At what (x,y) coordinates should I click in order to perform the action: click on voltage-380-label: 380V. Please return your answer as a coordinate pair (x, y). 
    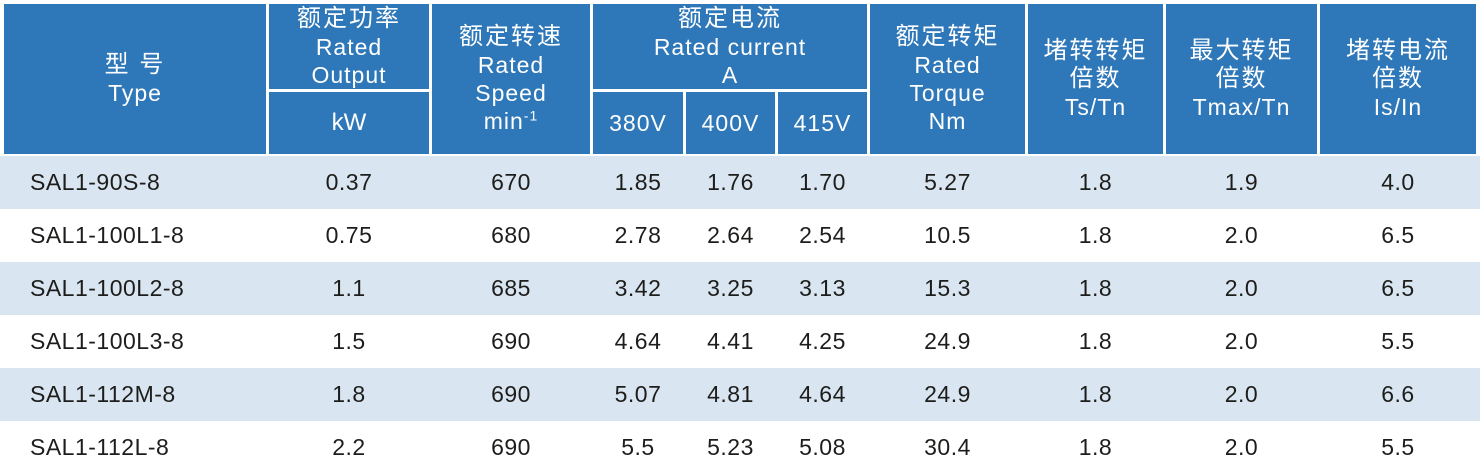
    Looking at the image, I should click on (638, 123).